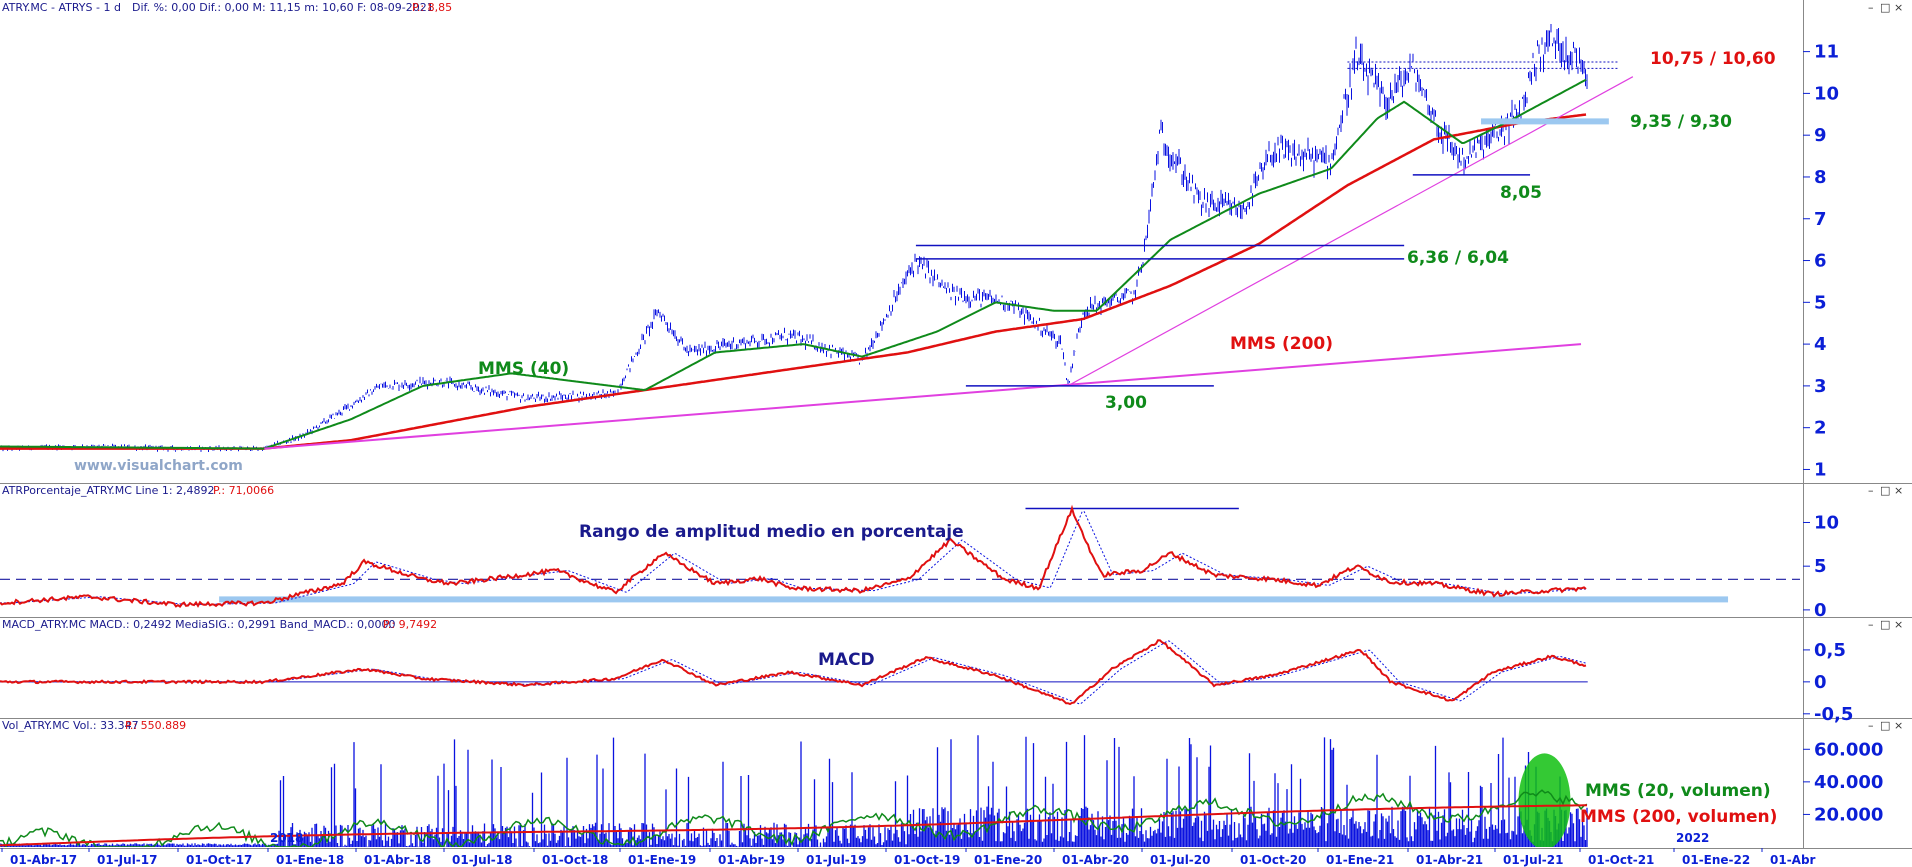  Describe the element at coordinates (1678, 791) in the screenshot. I see `vol-mms20-label: MMS (20, volumen)` at that location.